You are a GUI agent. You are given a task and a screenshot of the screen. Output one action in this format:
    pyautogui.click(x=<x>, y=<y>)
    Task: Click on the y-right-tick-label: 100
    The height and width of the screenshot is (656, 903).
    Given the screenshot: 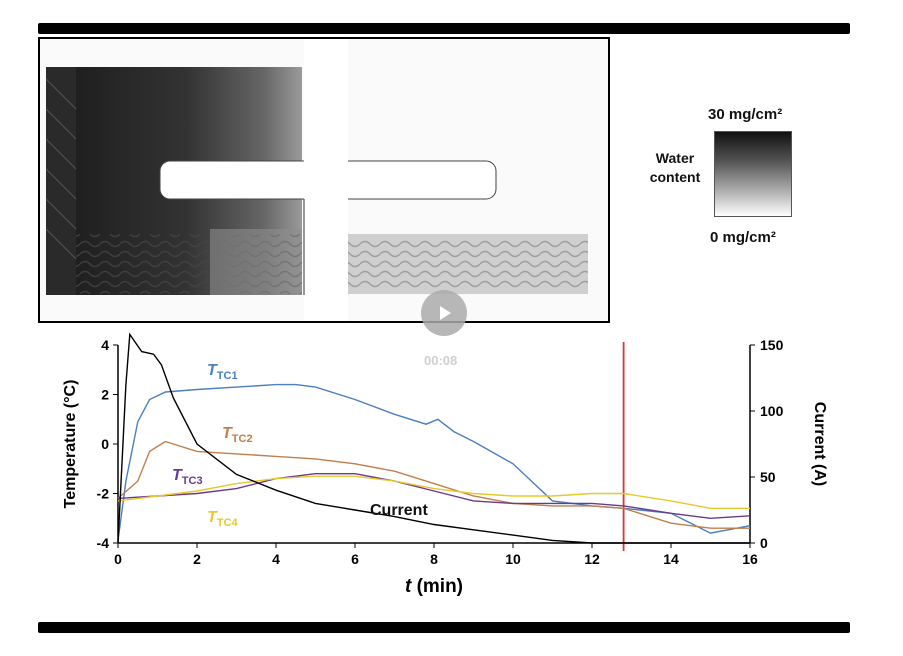 What is the action you would take?
    pyautogui.click(x=772, y=411)
    